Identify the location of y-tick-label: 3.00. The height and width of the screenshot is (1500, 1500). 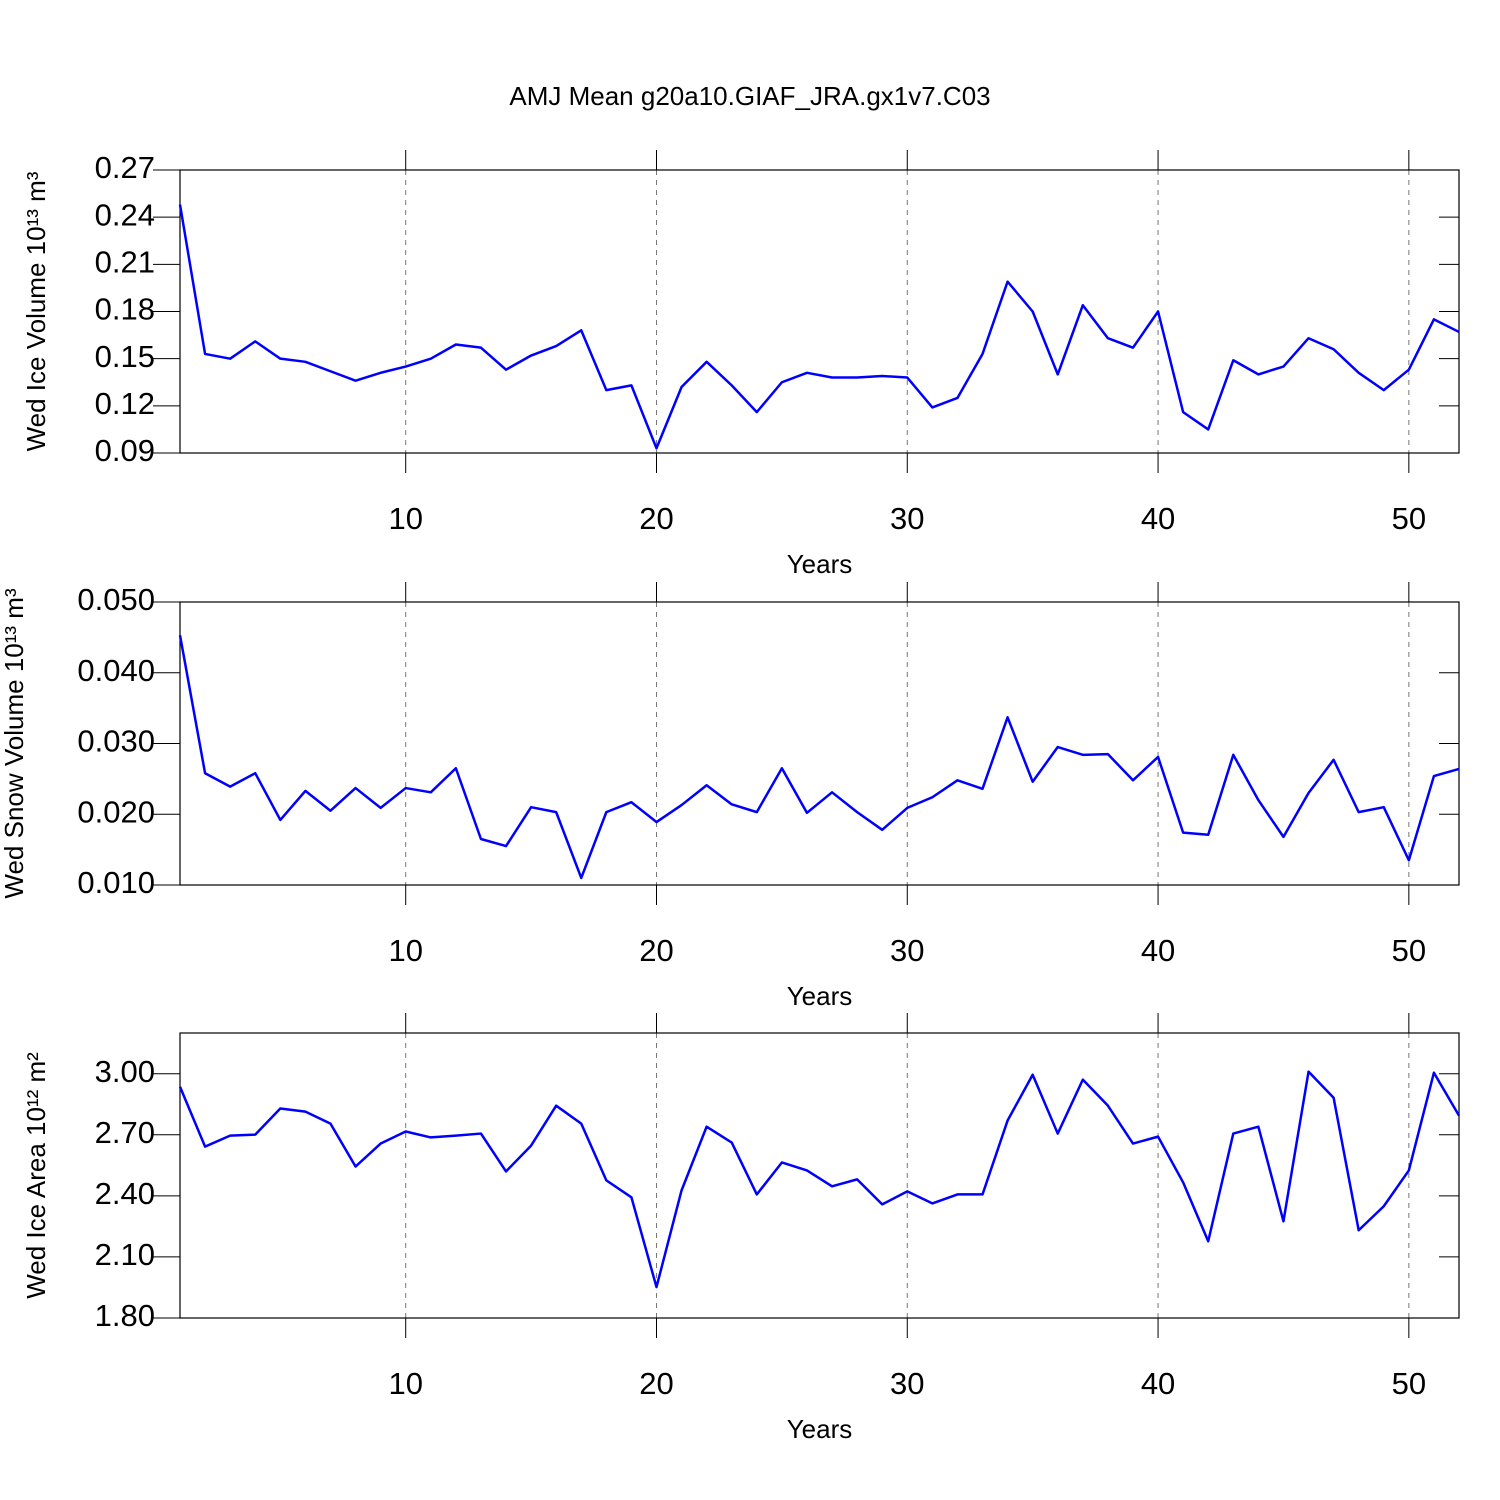
(125, 1071).